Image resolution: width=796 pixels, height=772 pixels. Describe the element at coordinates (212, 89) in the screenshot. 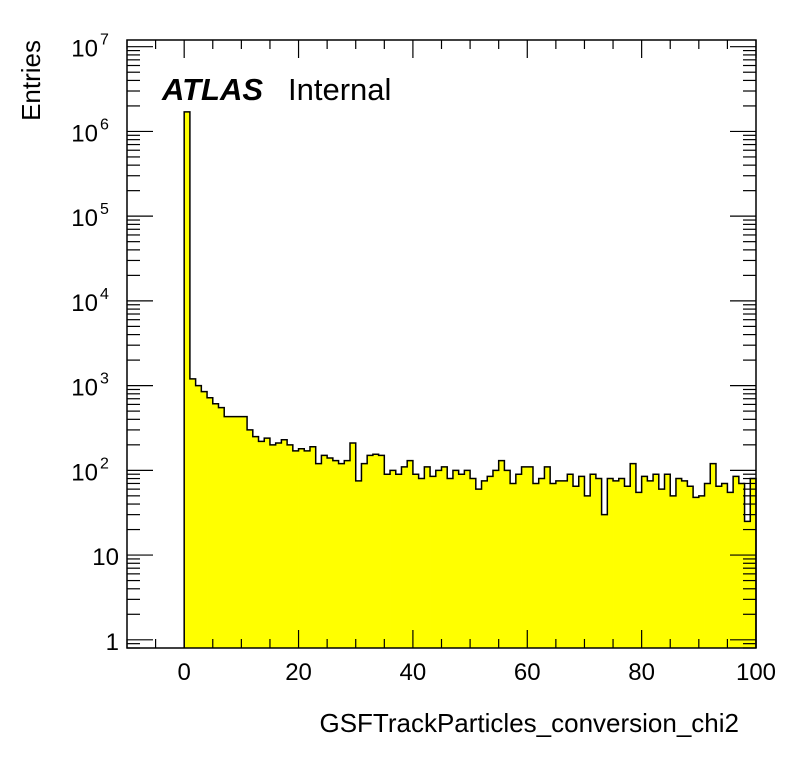

I see `atlas-label: ATLAS` at that location.